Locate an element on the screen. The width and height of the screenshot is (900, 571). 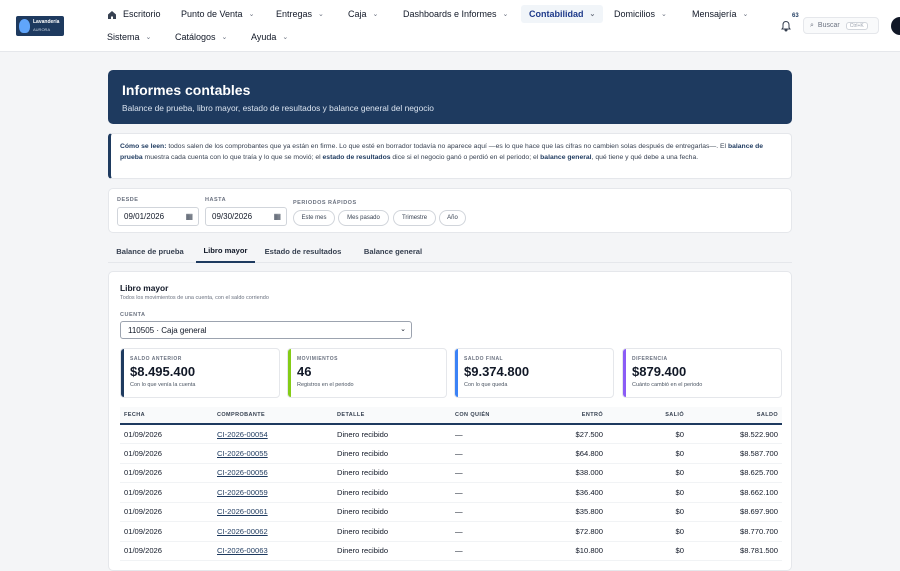
cell-comprobante: CI-2026-00055 is located at coordinates (273, 453).